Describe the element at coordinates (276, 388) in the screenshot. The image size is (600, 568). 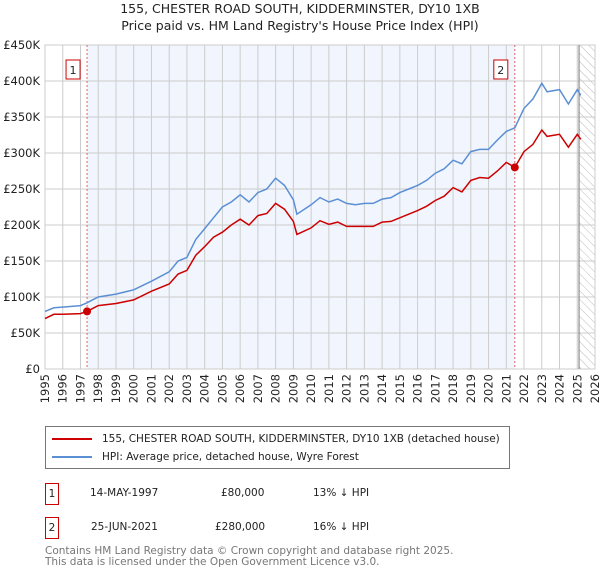
I see `x-tick-label: 2008` at that location.